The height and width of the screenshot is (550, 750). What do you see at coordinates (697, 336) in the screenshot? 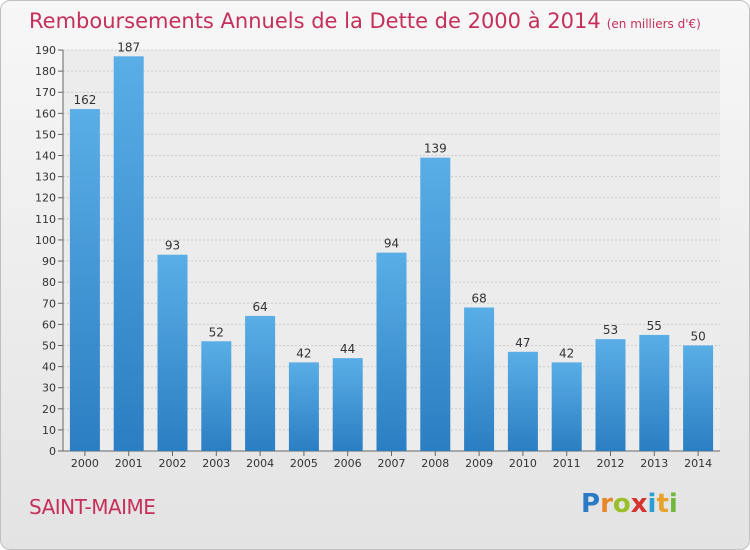
I see `data-label: 50` at bounding box center [697, 336].